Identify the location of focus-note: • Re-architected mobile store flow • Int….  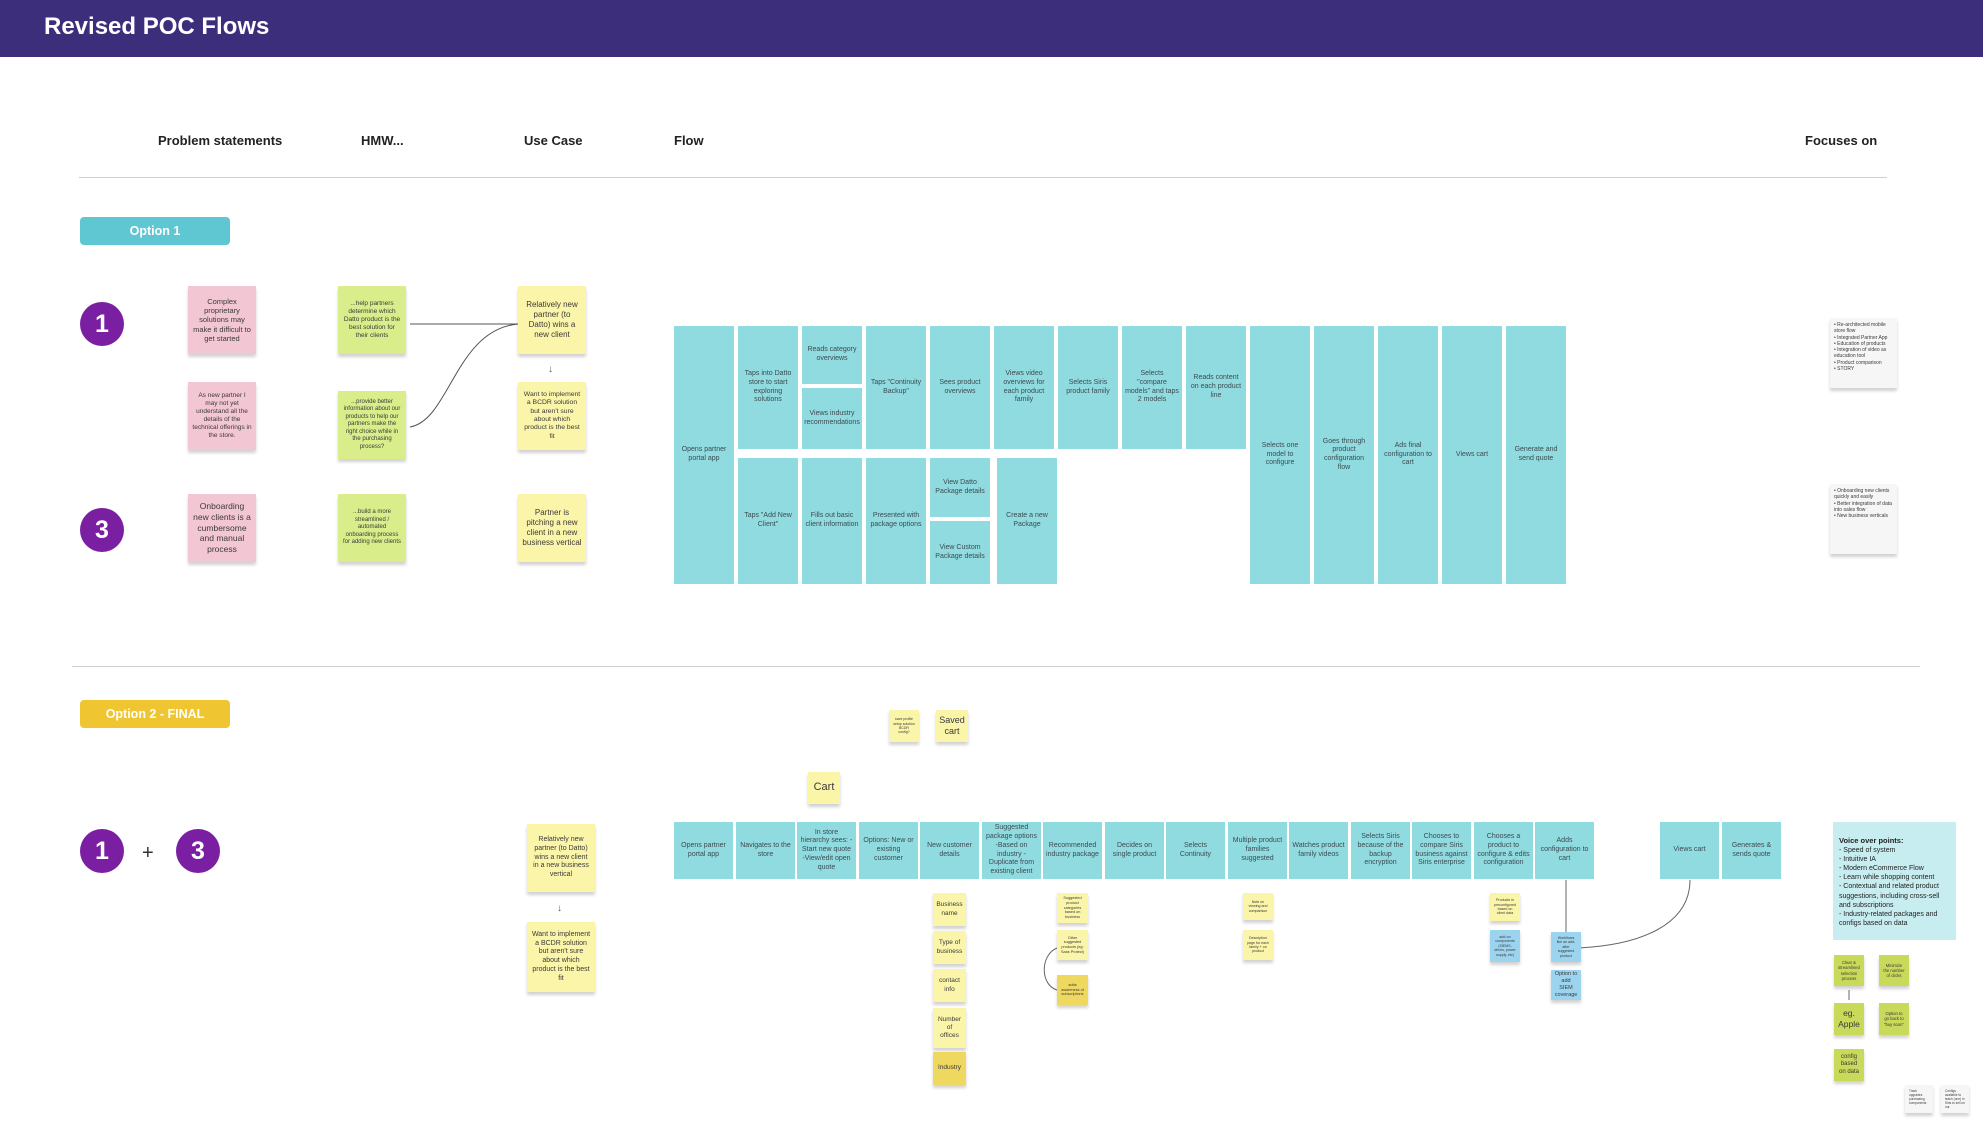
(1863, 353).